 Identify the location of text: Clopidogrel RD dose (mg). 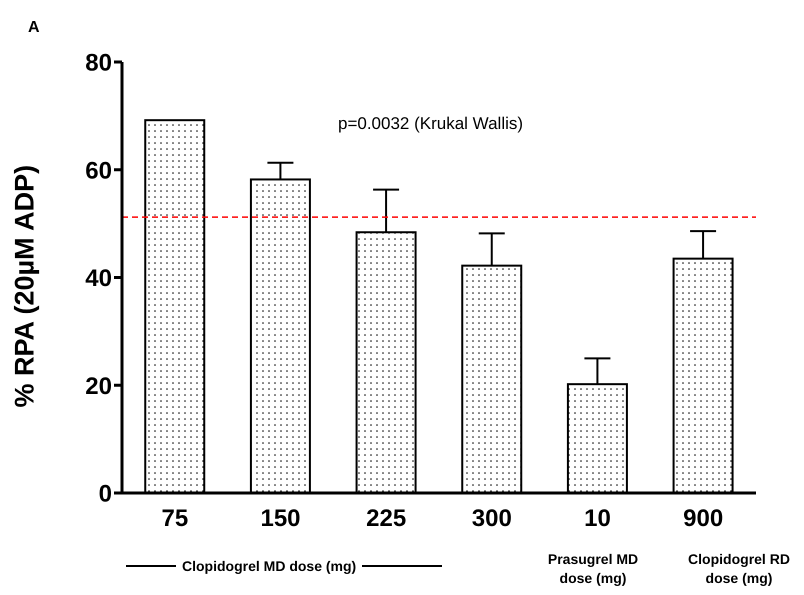
(739, 569).